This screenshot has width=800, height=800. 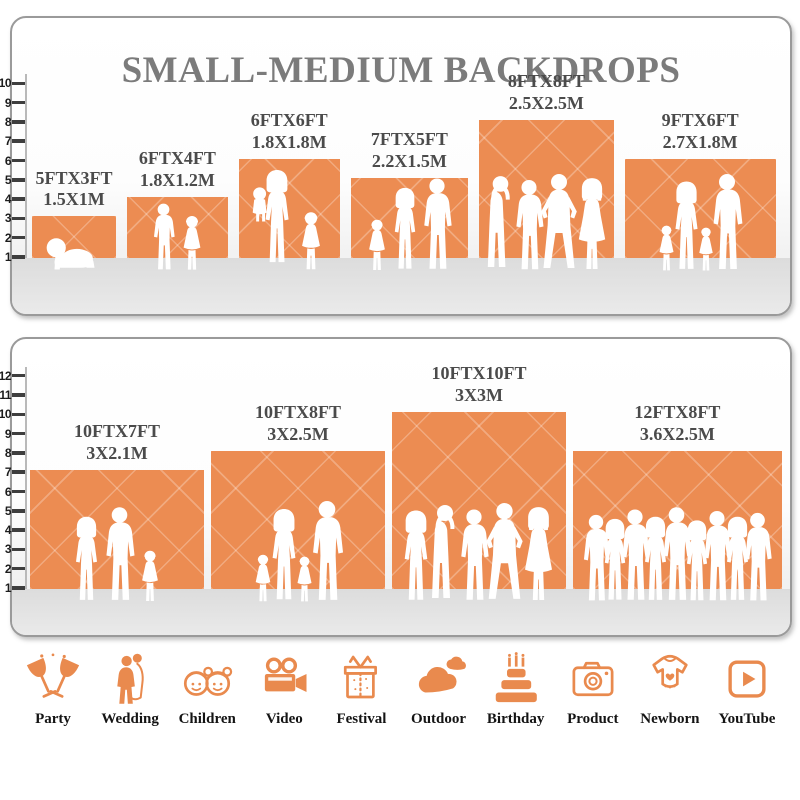 What do you see at coordinates (74, 177) in the screenshot?
I see `size-feet: 5FTX3FT` at bounding box center [74, 177].